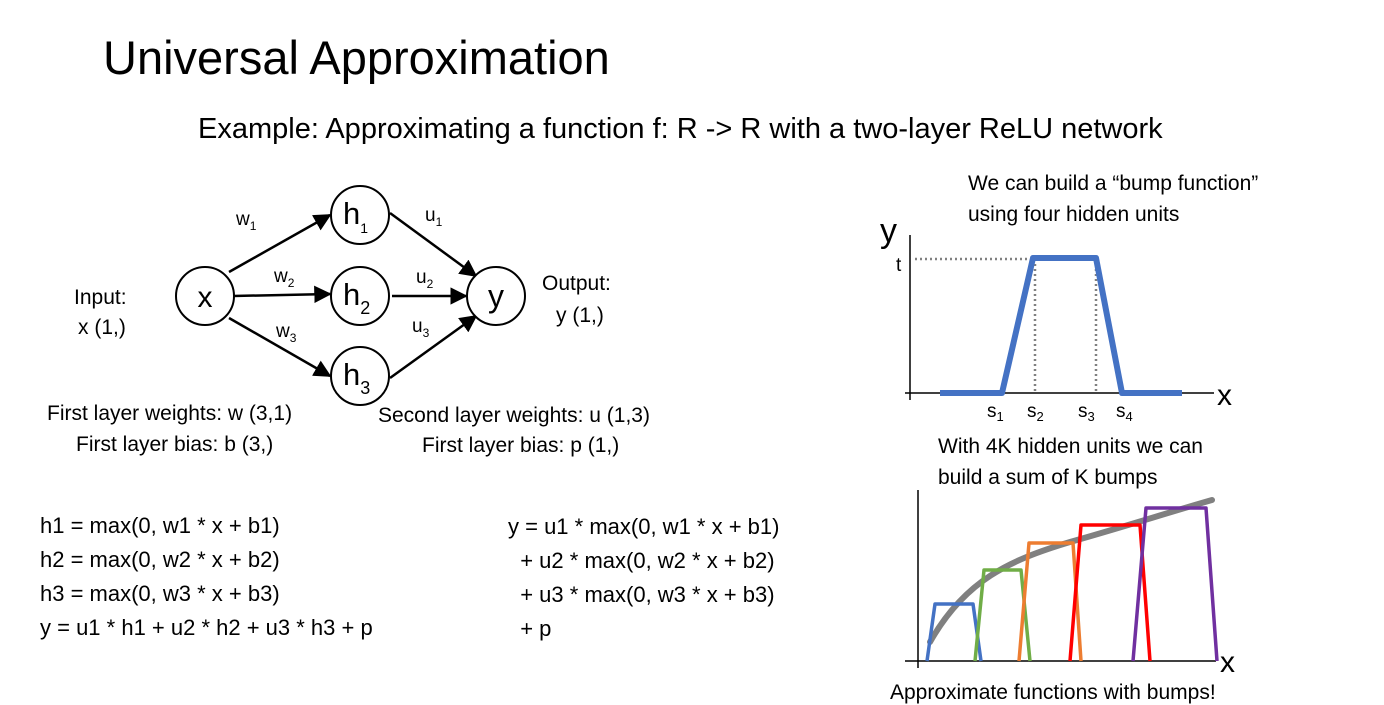  I want to click on bump-x-label: x, so click(1224, 395).